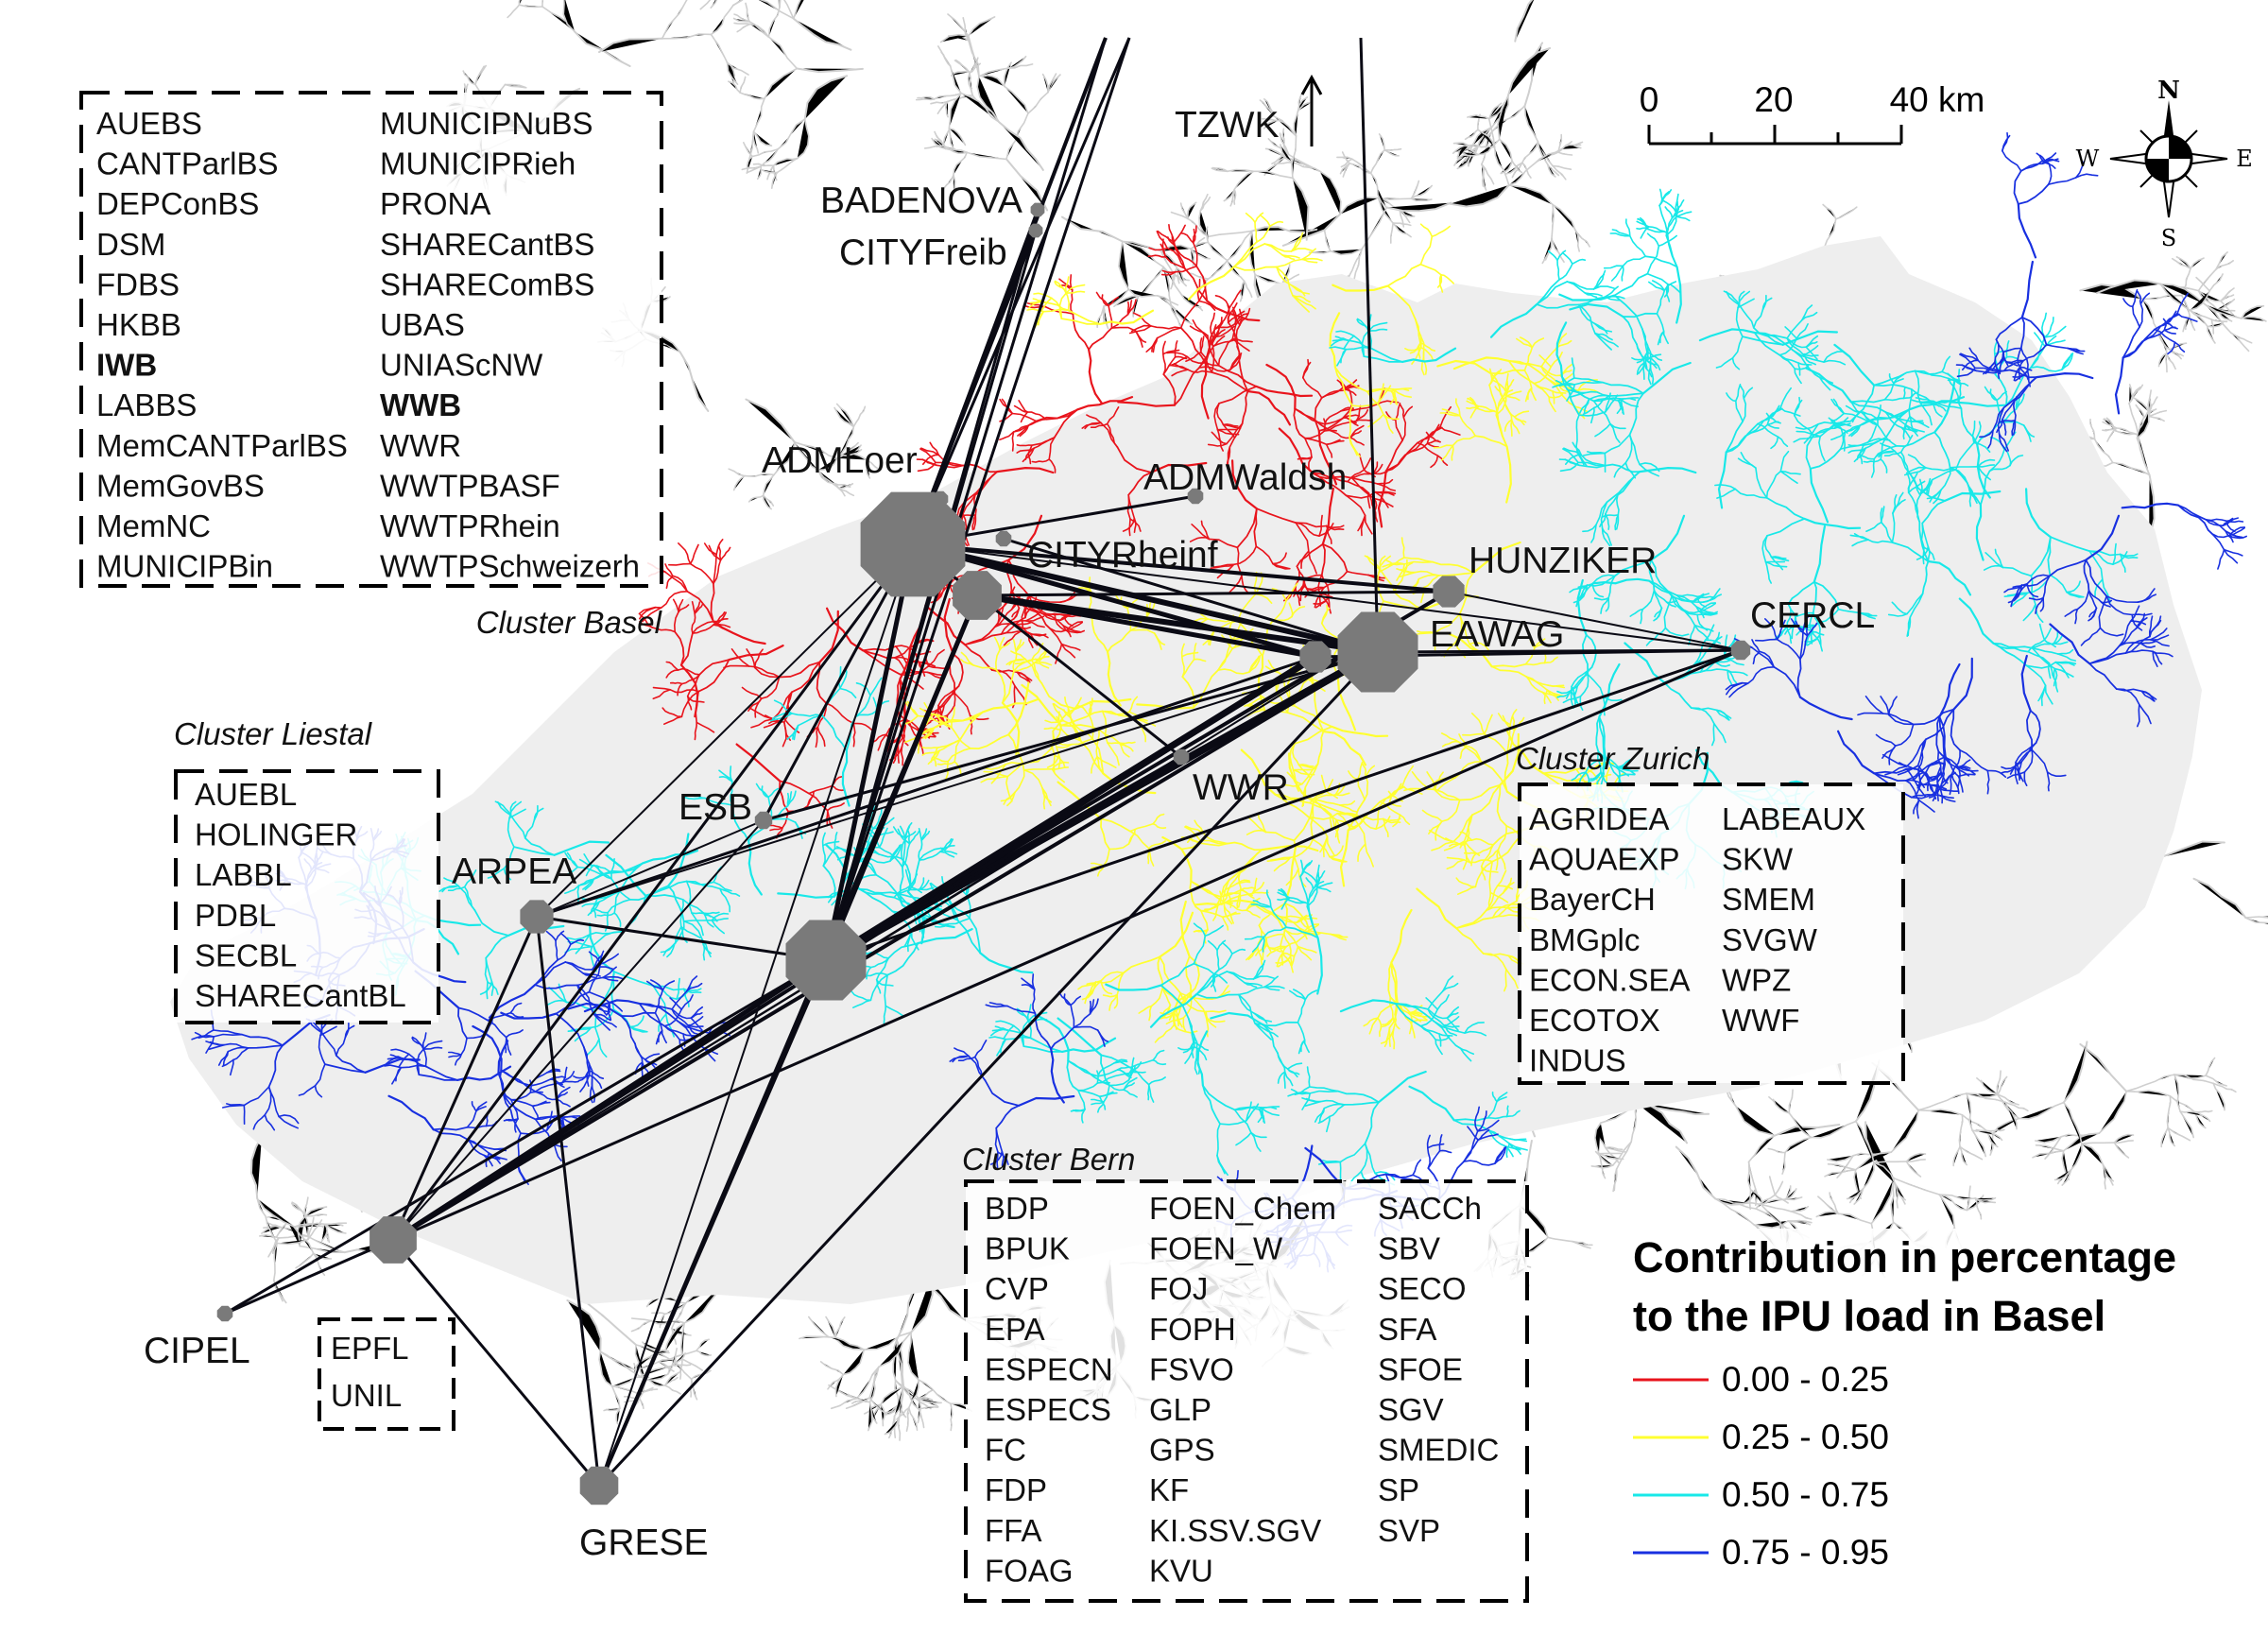 Image resolution: width=2268 pixels, height=1634 pixels. I want to click on label-admloer: ADMLoer, so click(840, 461).